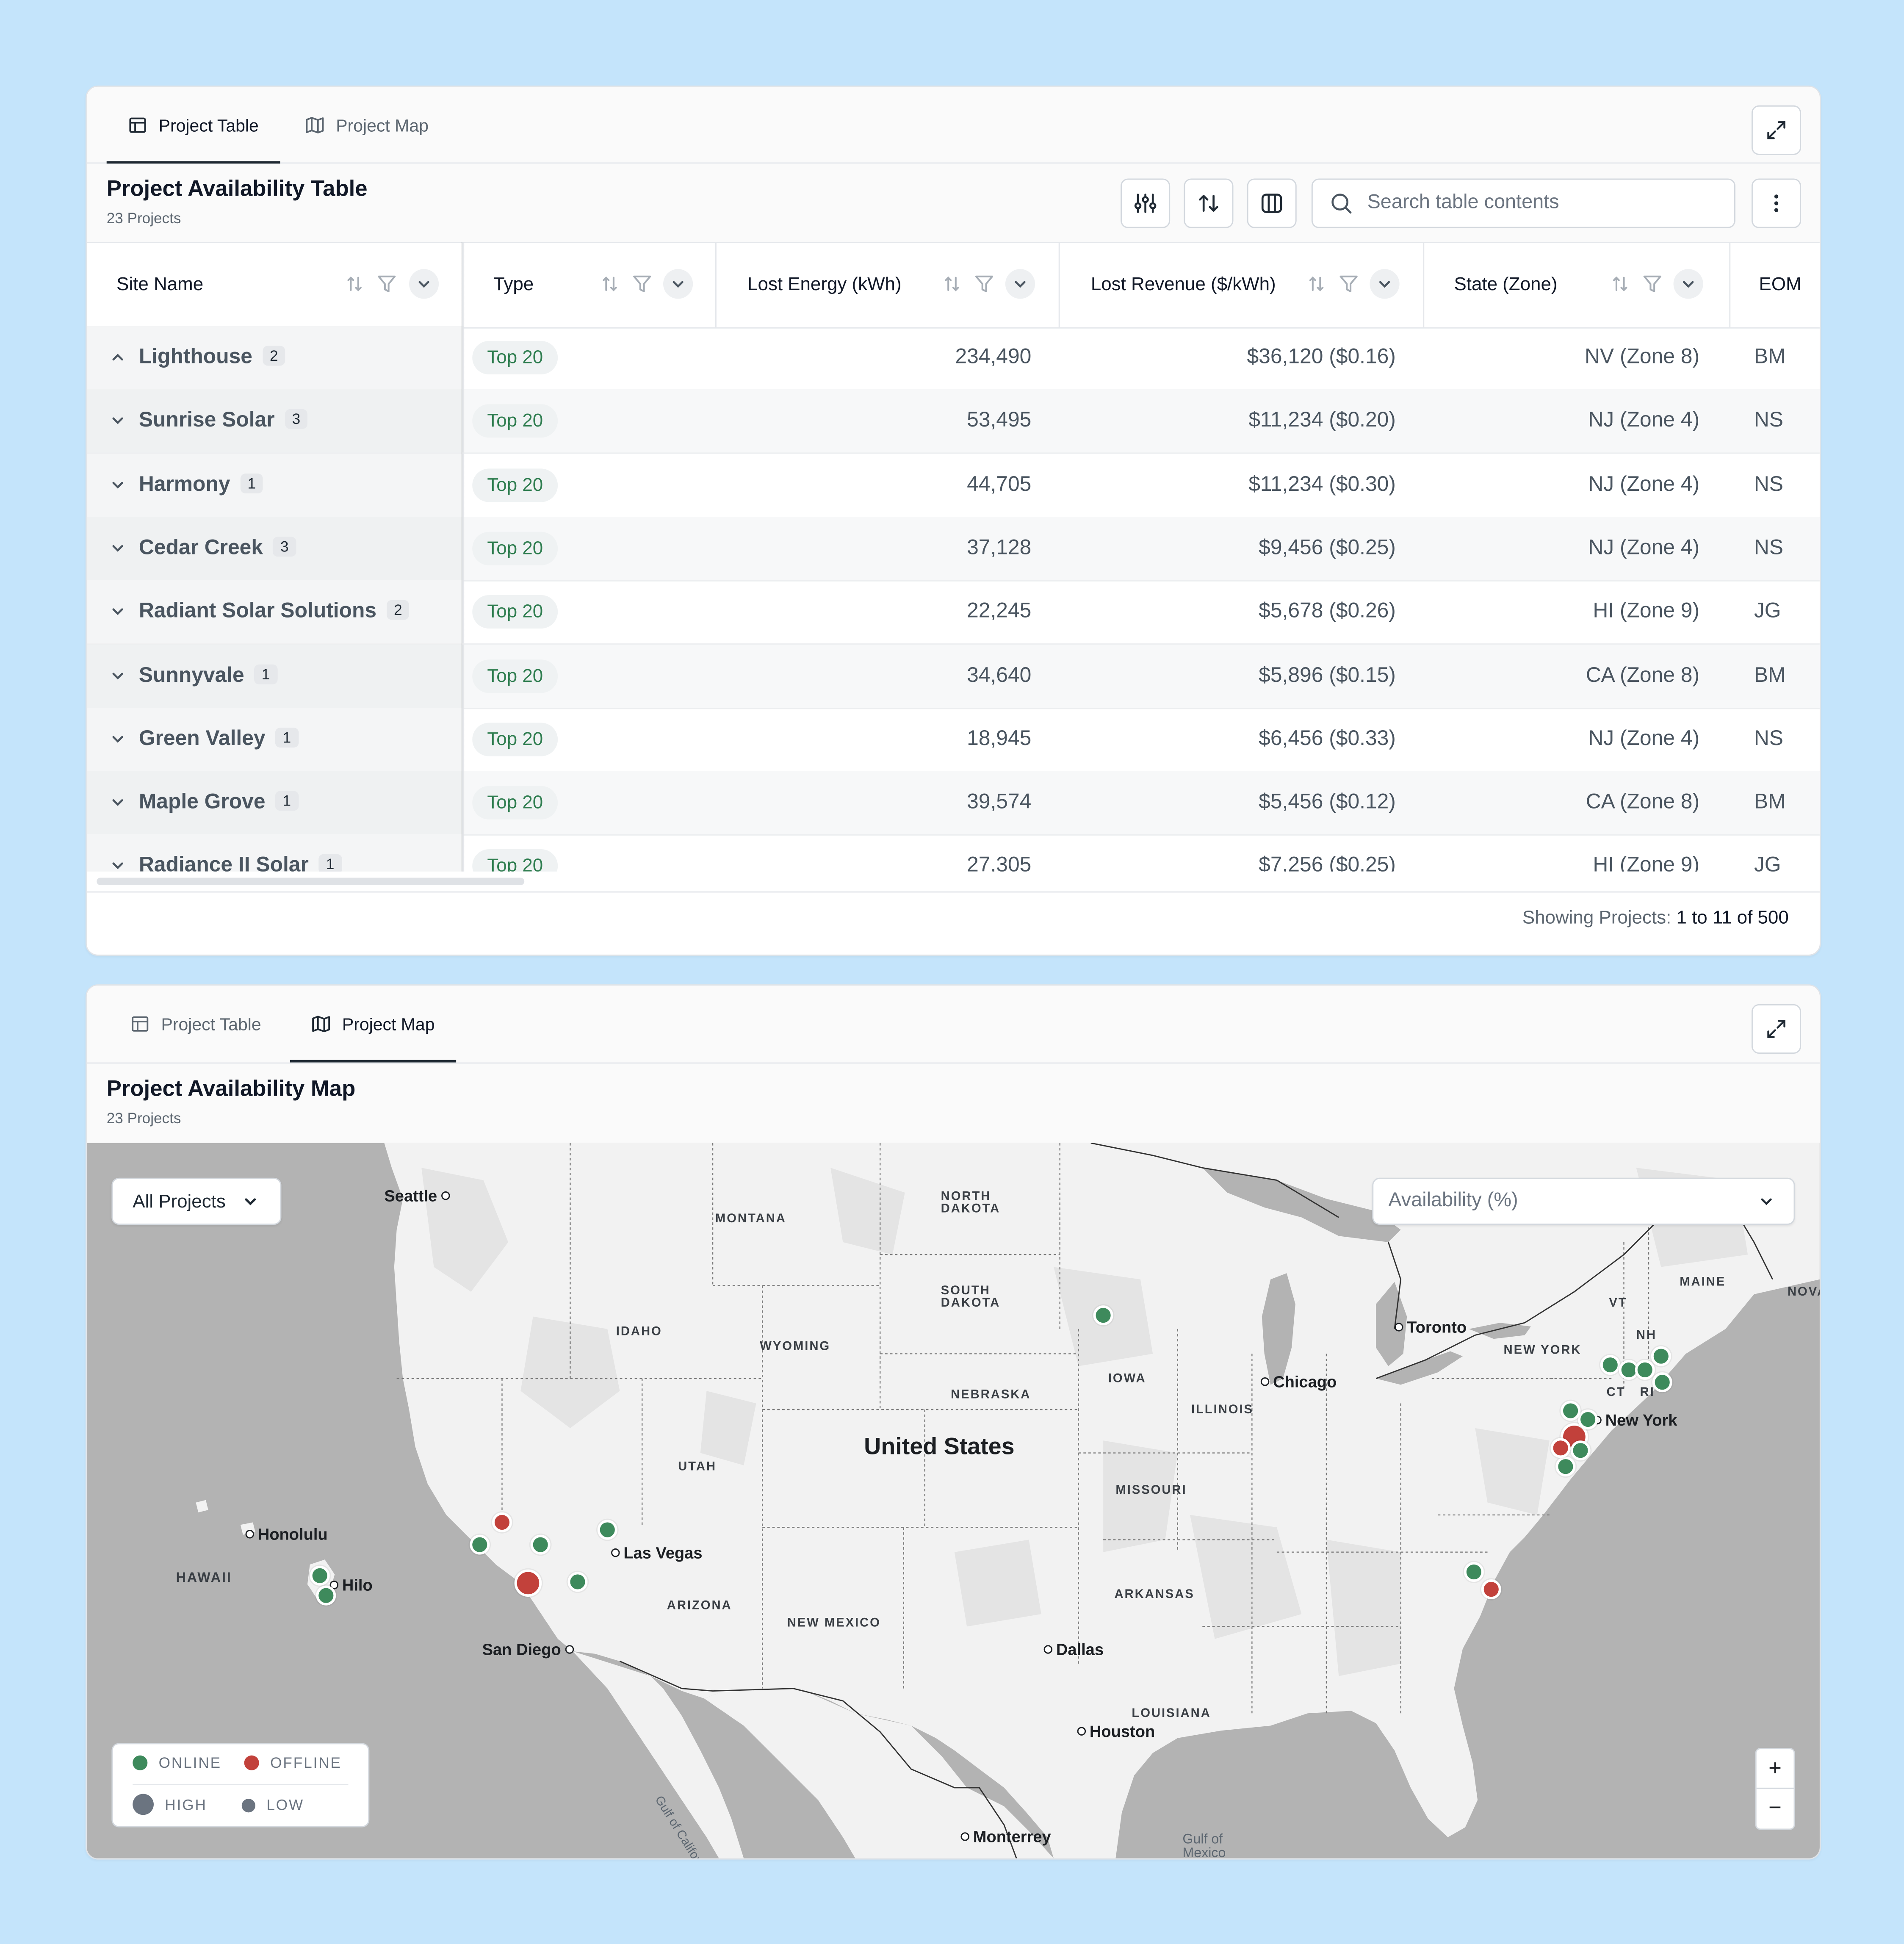 This screenshot has width=1904, height=1944. What do you see at coordinates (1322, 420) in the screenshot?
I see `lost-revenue-cell: $11,234 ($0.20)` at bounding box center [1322, 420].